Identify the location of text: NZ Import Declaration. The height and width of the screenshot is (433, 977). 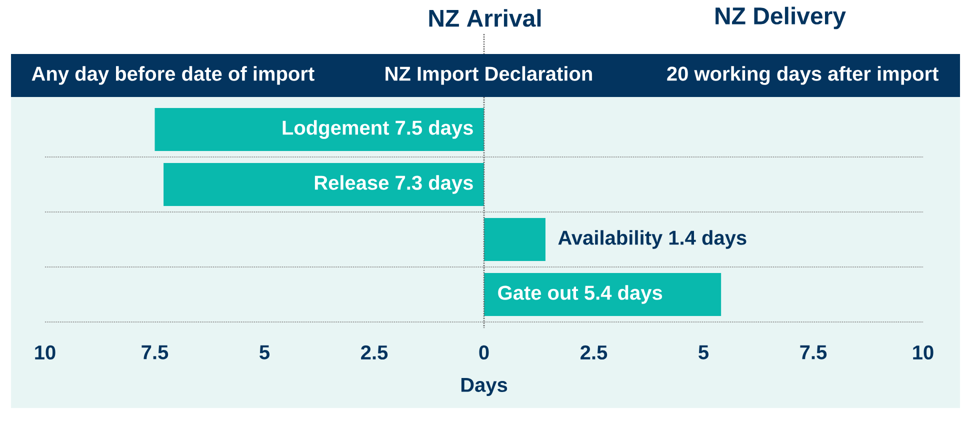
(489, 75).